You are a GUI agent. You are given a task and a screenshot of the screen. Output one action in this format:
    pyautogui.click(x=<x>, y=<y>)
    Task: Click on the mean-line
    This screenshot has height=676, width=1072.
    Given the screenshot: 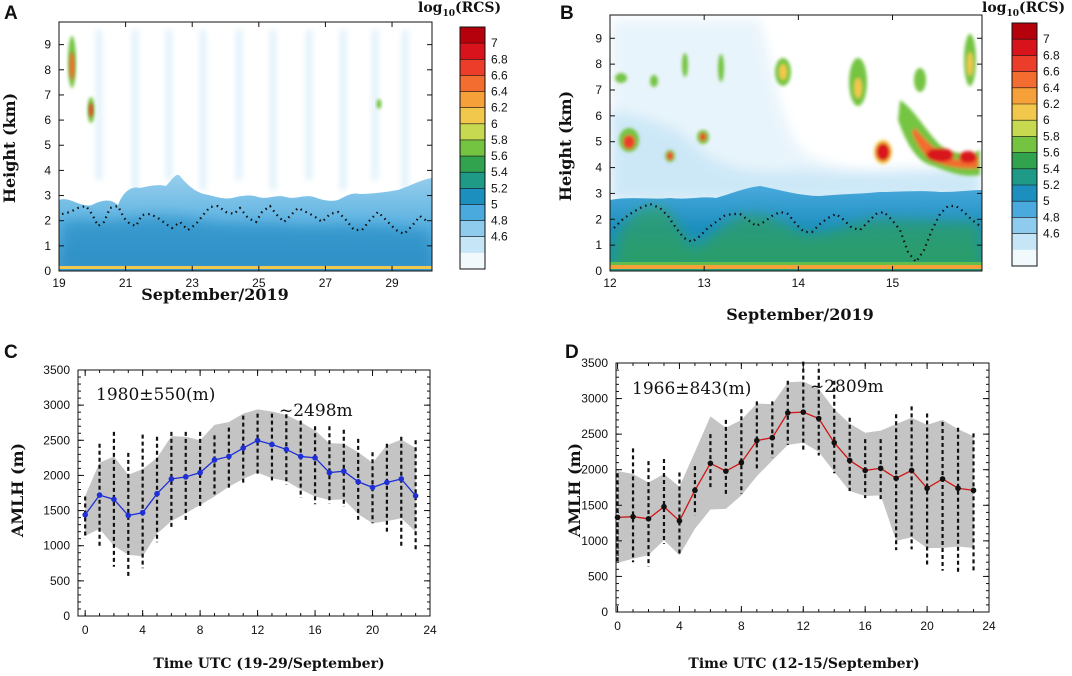 What is the action you would take?
    pyautogui.click(x=795, y=466)
    